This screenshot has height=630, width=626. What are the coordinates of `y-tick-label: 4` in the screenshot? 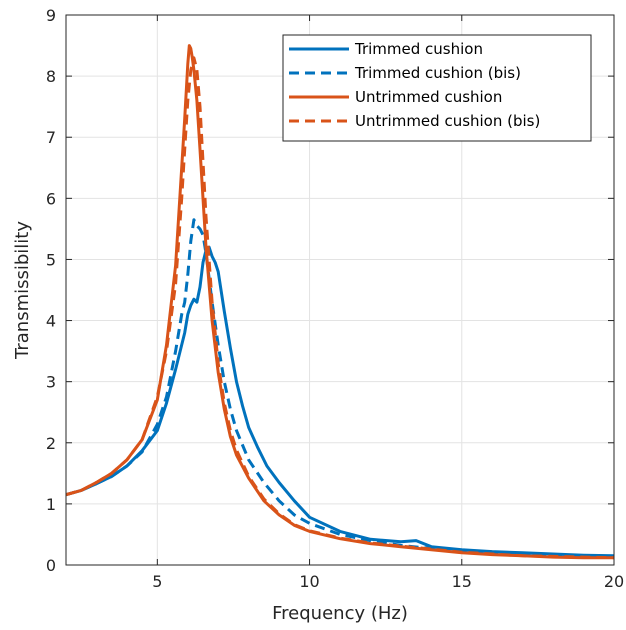 It's located at (51, 321).